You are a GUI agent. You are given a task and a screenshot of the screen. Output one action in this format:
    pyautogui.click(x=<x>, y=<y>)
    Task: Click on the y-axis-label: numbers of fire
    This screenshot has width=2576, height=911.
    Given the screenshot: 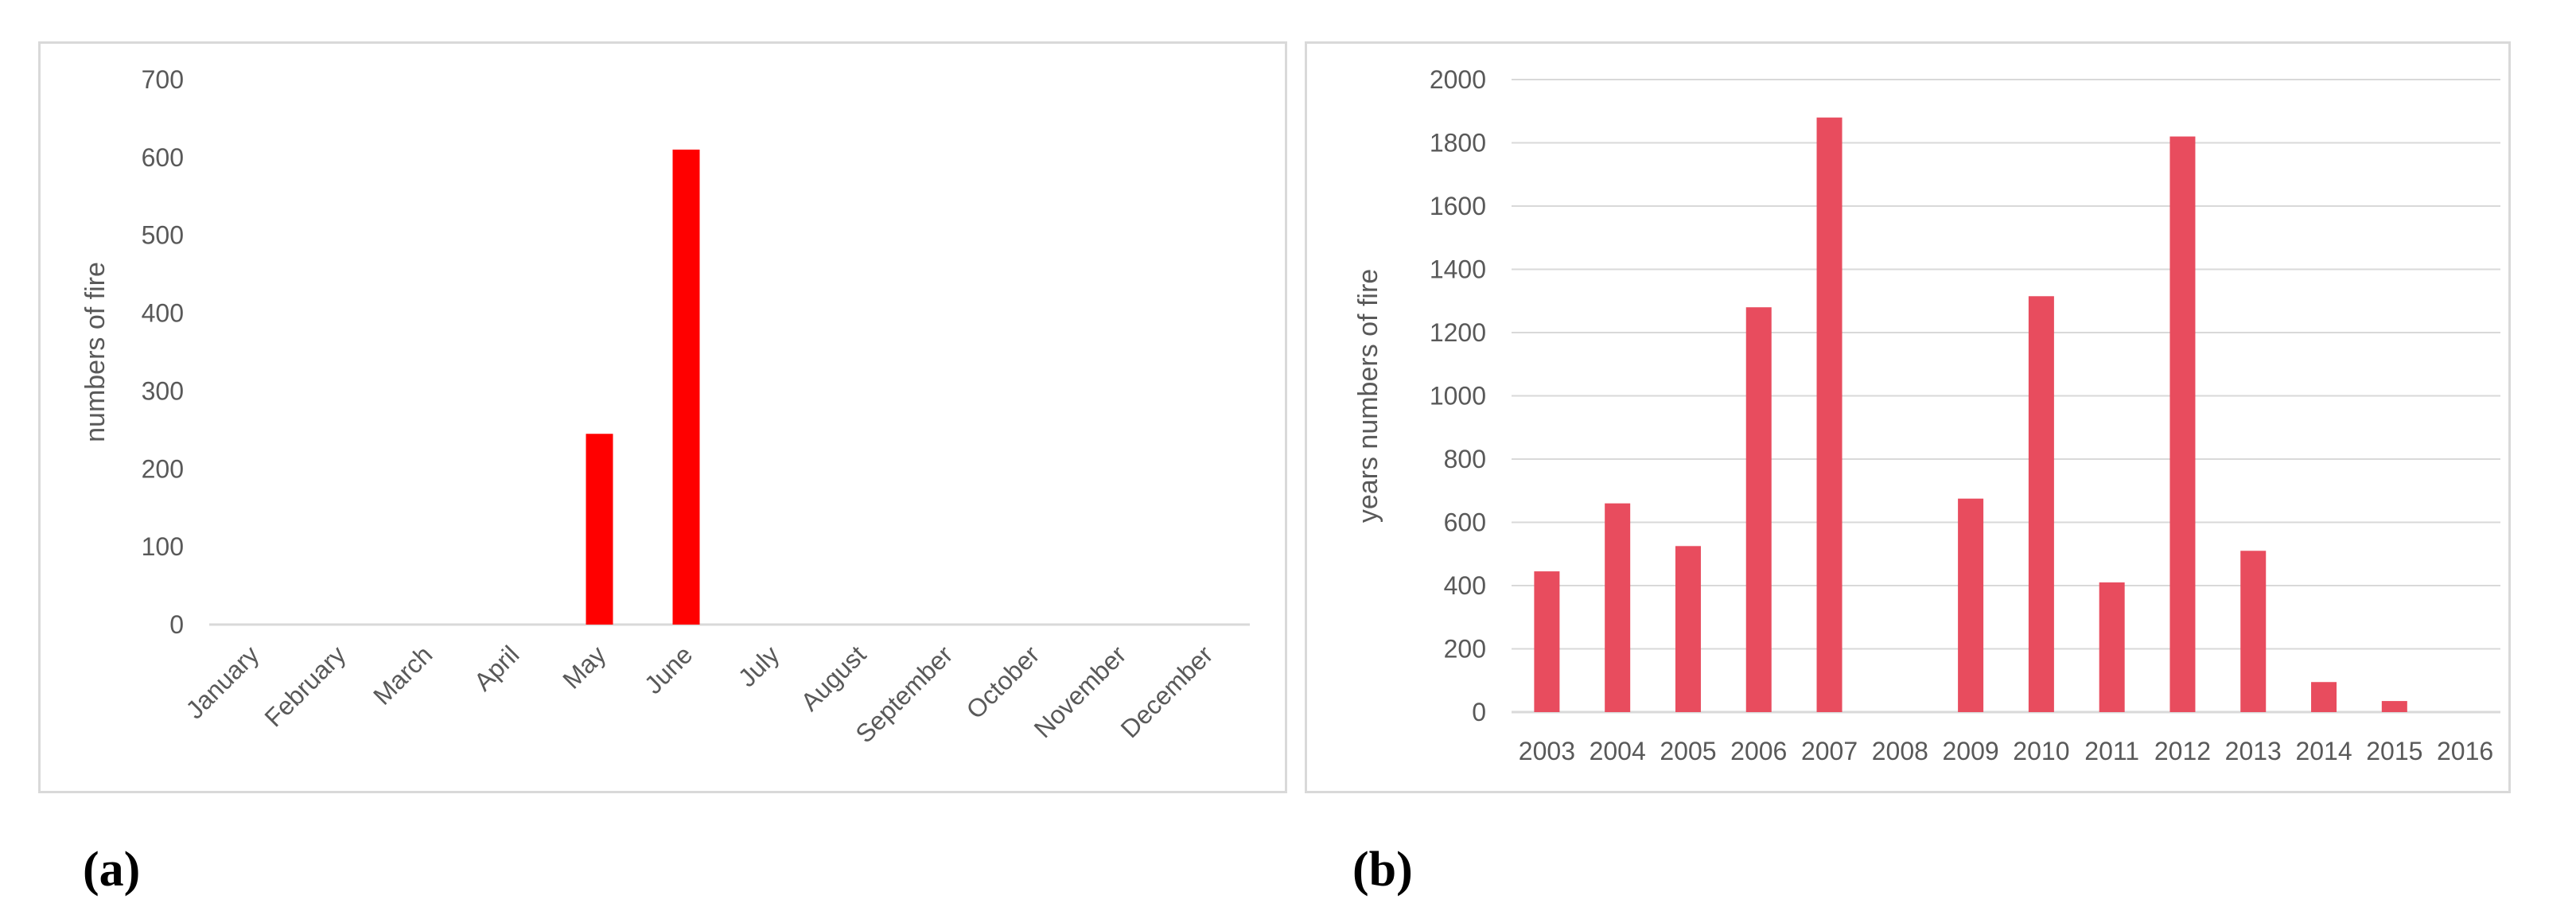 What is the action you would take?
    pyautogui.click(x=96, y=352)
    